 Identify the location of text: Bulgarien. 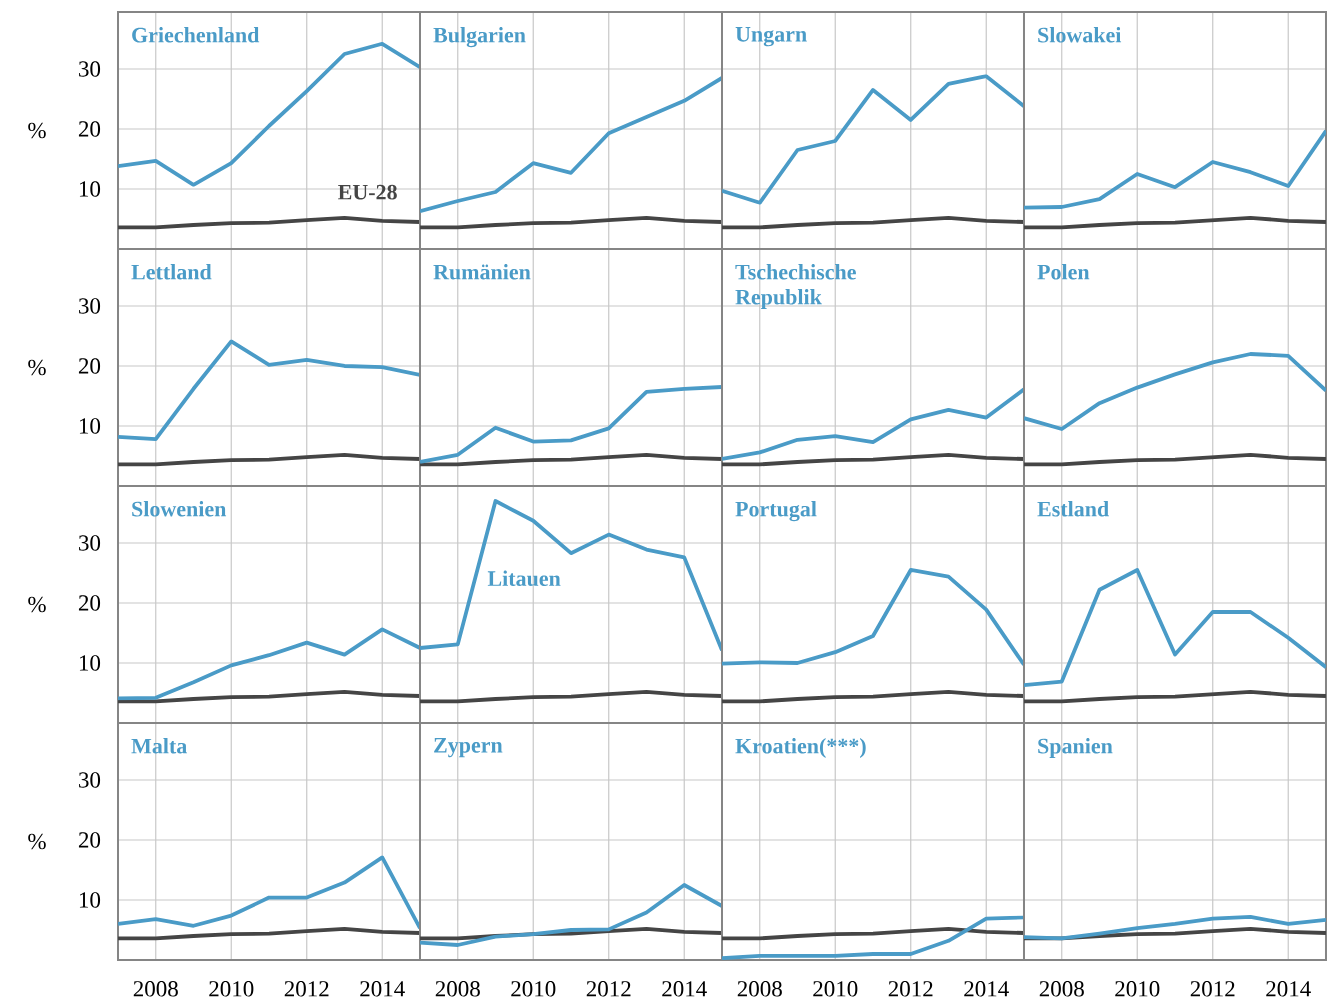
(479, 37).